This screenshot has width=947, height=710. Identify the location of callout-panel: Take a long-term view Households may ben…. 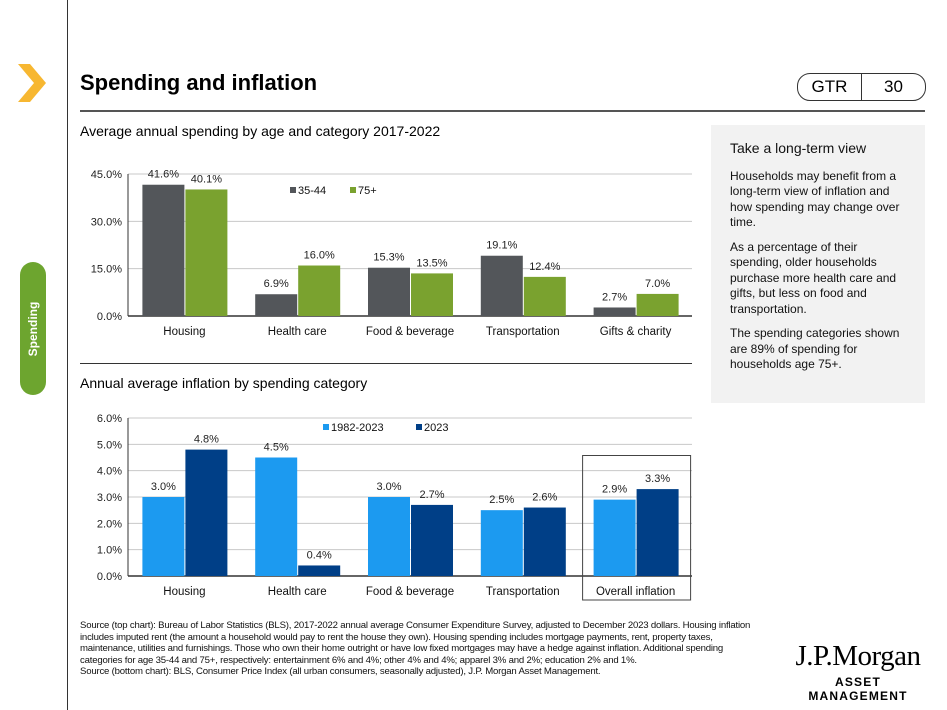
(818, 264).